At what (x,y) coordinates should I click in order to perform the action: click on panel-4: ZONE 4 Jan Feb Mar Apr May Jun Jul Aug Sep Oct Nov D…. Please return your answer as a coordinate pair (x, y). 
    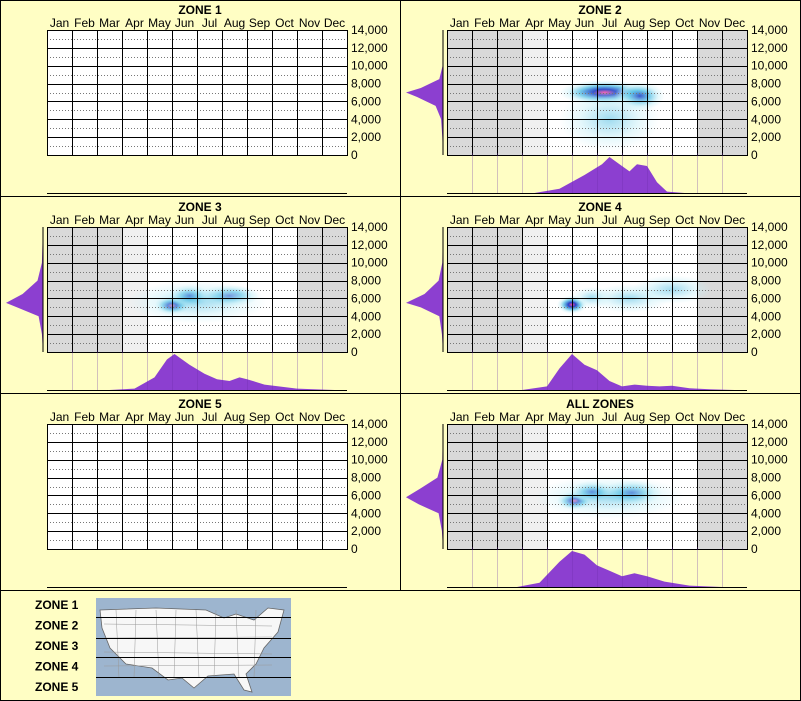
    Looking at the image, I should click on (597, 295).